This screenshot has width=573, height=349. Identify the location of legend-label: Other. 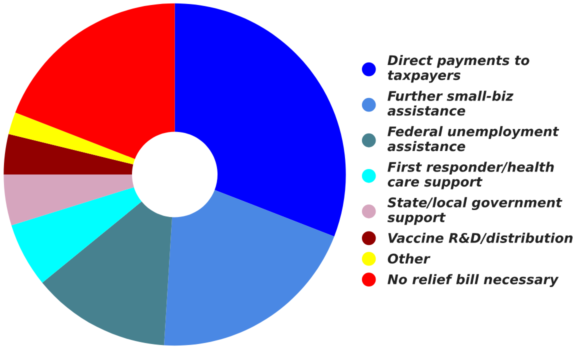
(409, 258).